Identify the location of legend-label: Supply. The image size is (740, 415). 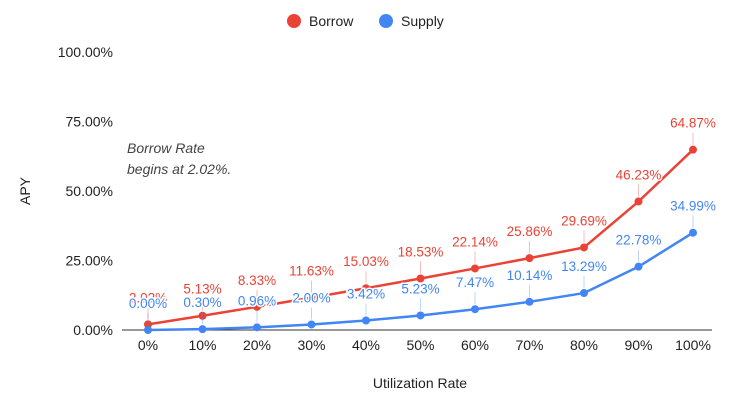
(422, 21).